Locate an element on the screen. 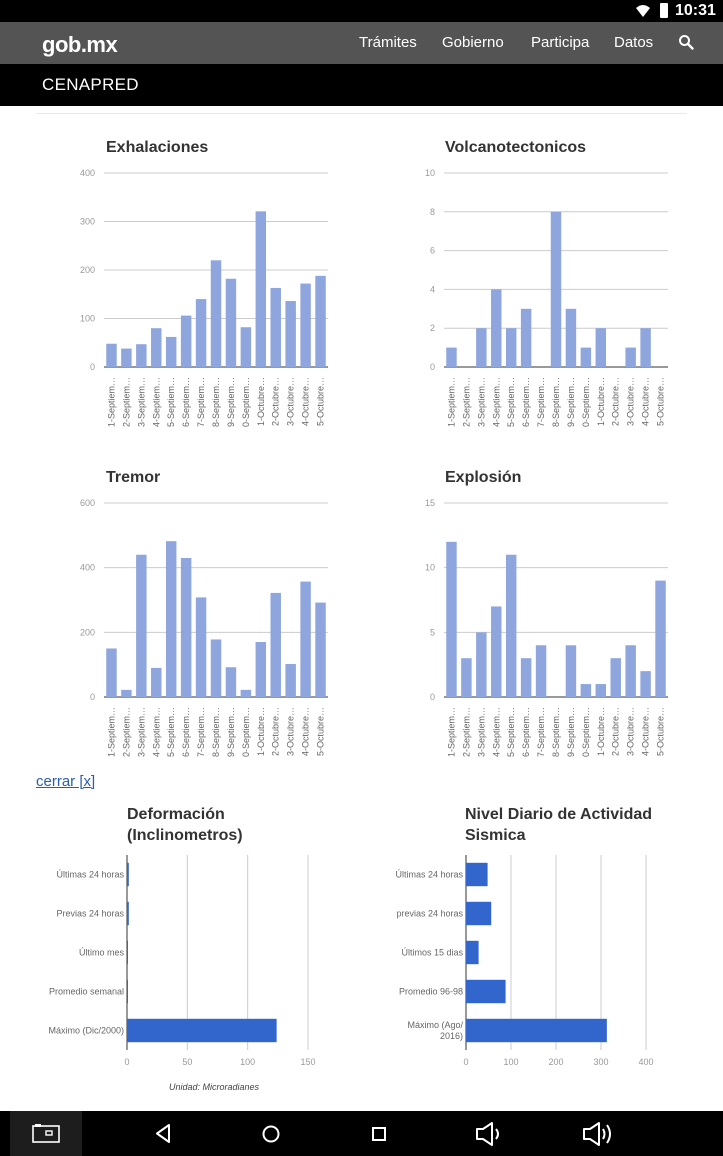 This screenshot has height=1156, width=723. chart-sismica-title: Nivel Diario de Actividad Sismica is located at coordinates (558, 825).